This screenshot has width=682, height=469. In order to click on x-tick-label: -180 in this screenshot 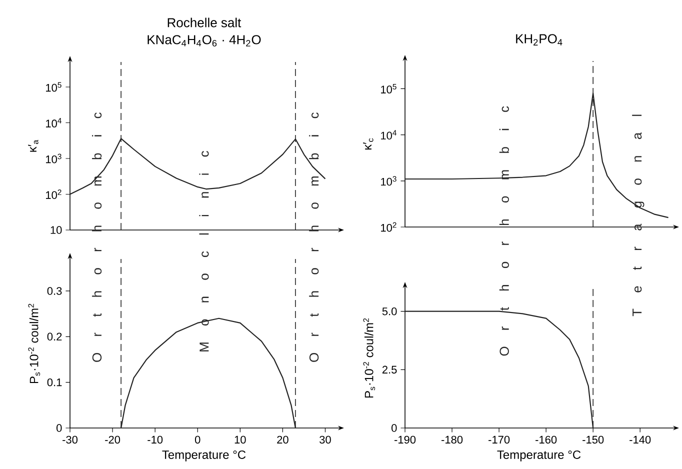, I will do `click(452, 440)`.